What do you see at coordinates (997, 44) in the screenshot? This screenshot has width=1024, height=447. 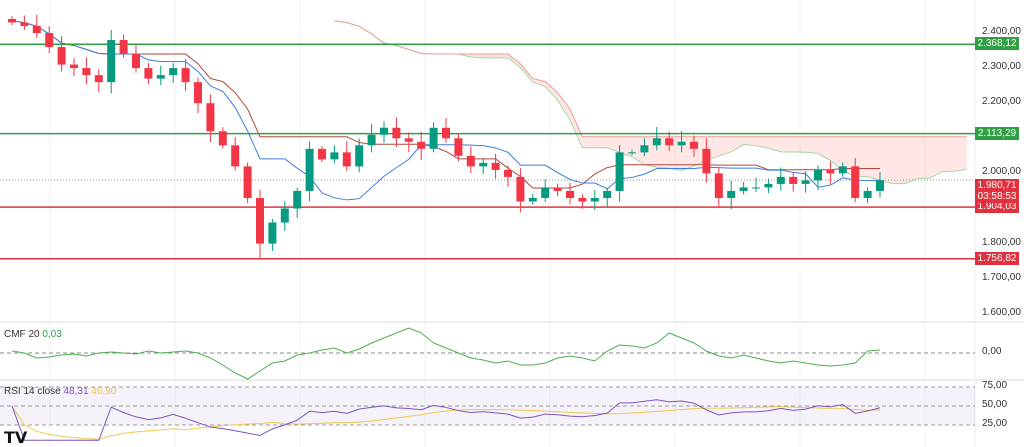 I see `level-price-tag: 2.368,12` at bounding box center [997, 44].